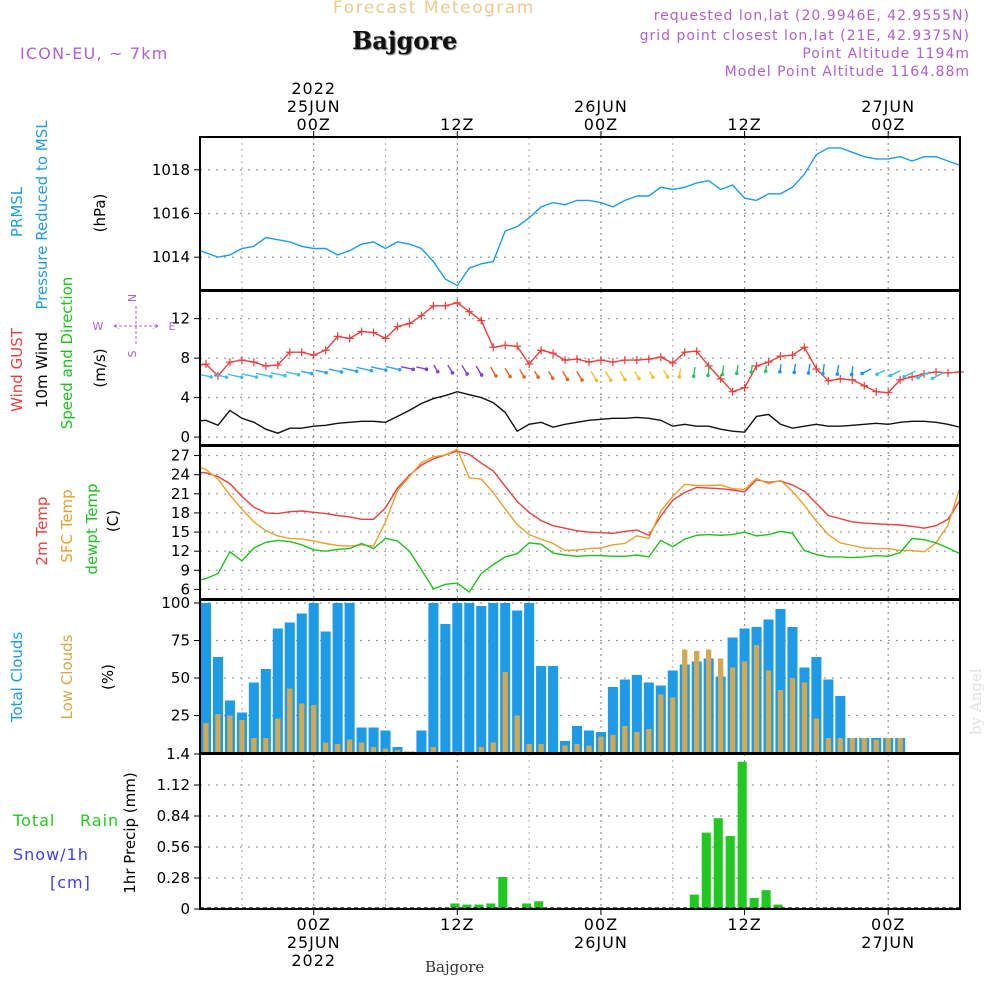 Image resolution: width=1000 pixels, height=1000 pixels. What do you see at coordinates (51, 854) in the screenshot?
I see `label-snow: Snow/1h` at bounding box center [51, 854].